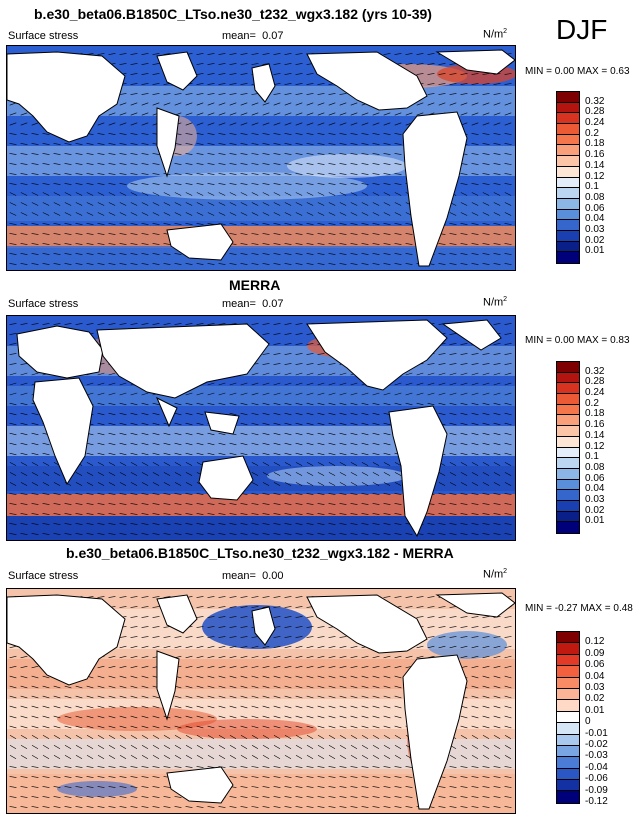 This screenshot has height=817, width=643. Describe the element at coordinates (568, 717) in the screenshot. I see `colorbar-swatches` at that location.